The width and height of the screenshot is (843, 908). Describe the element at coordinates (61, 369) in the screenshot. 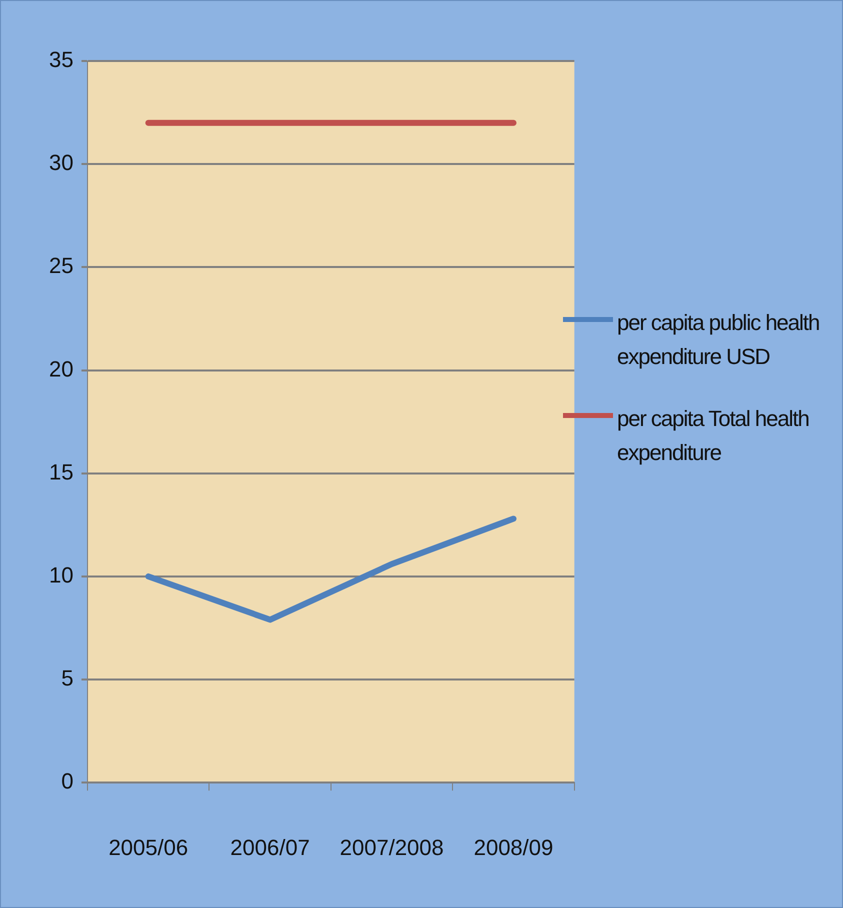

I see `y-tick-label: 20` at that location.